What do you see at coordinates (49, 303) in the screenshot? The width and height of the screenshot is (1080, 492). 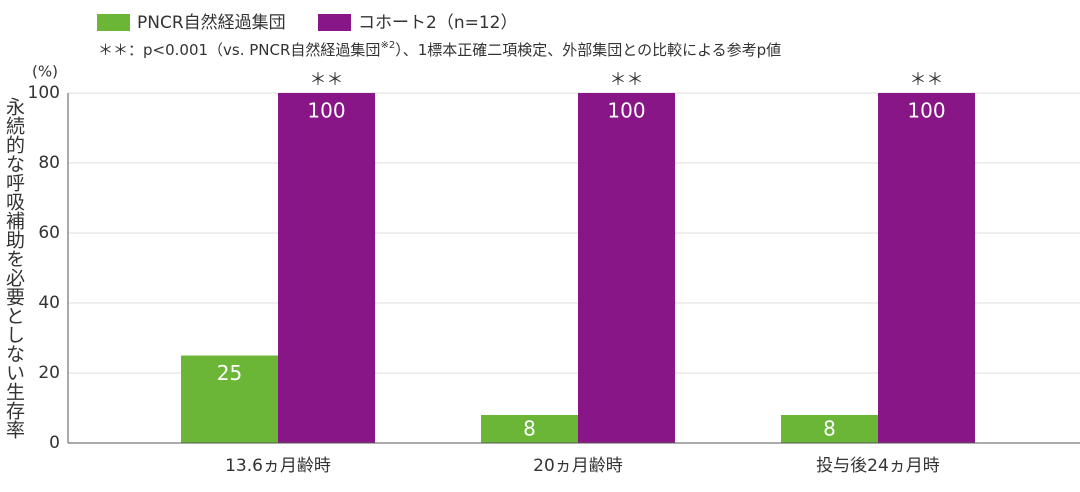 I see `y-tick-label: 40` at bounding box center [49, 303].